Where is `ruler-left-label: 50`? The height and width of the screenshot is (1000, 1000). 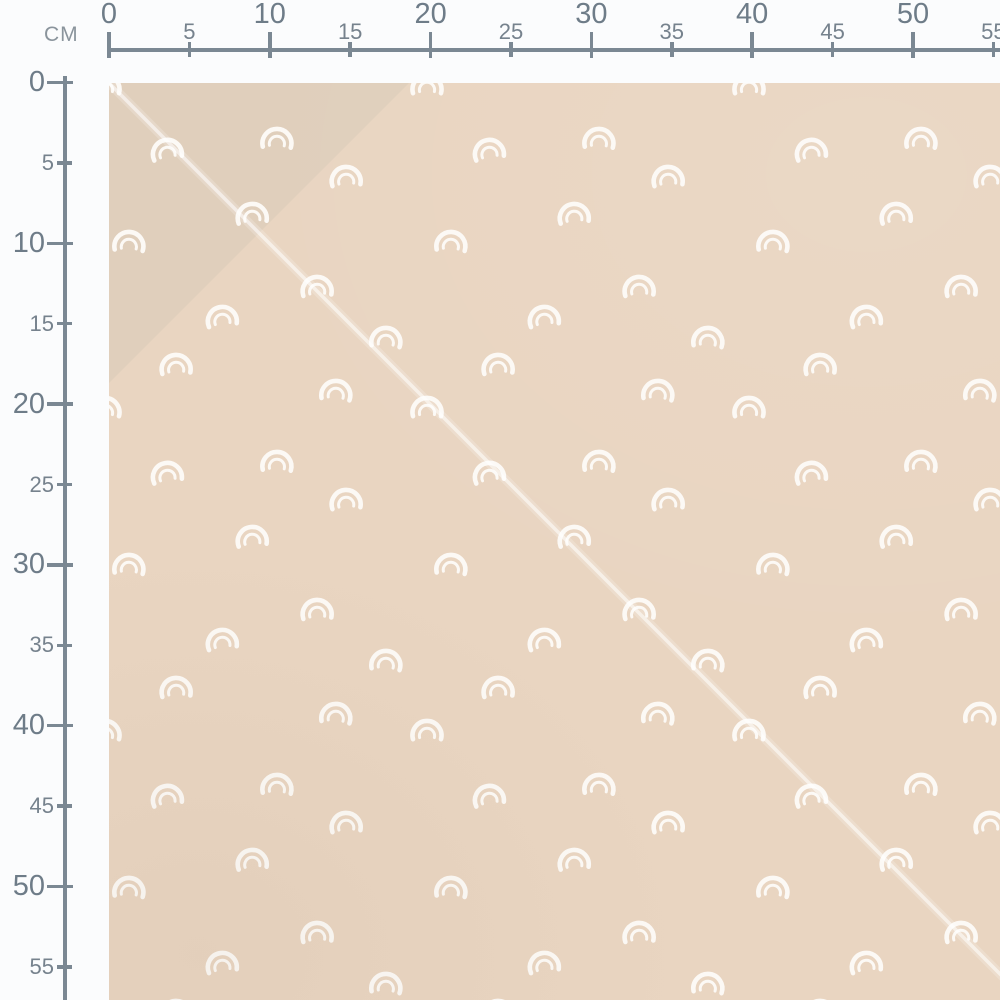
ruler-left-label: 50 is located at coordinates (28, 886).